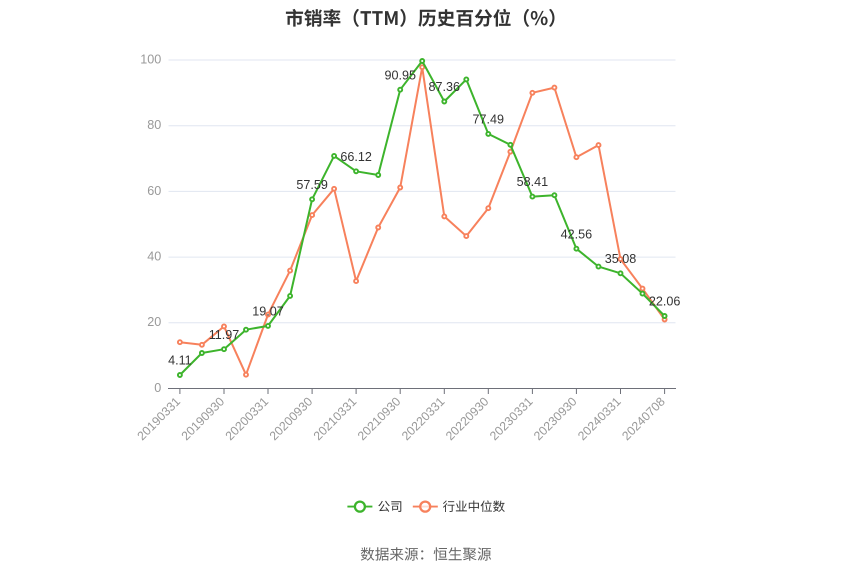 This screenshot has height=575, width=850. I want to click on svg-text: 60, so click(154, 191).